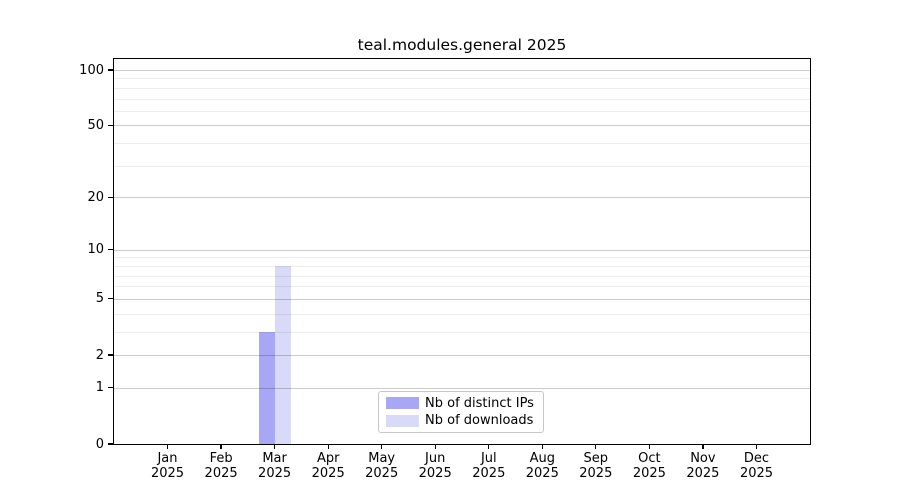 The width and height of the screenshot is (900, 500). I want to click on legend-swatch-distinct-ips, so click(402, 403).